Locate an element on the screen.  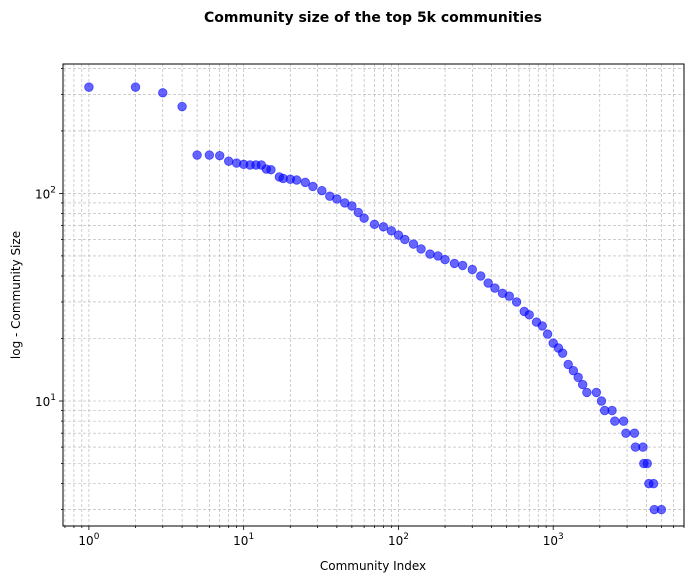
y-tick-label: 10² is located at coordinates (45, 193).